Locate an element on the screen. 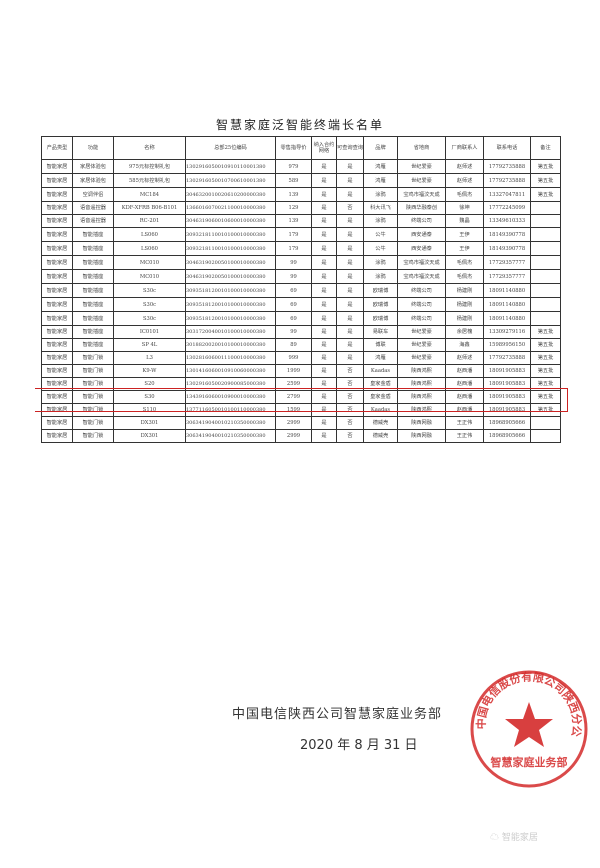  table-cell: 宝鸡市福汶天成 is located at coordinates (421, 194).